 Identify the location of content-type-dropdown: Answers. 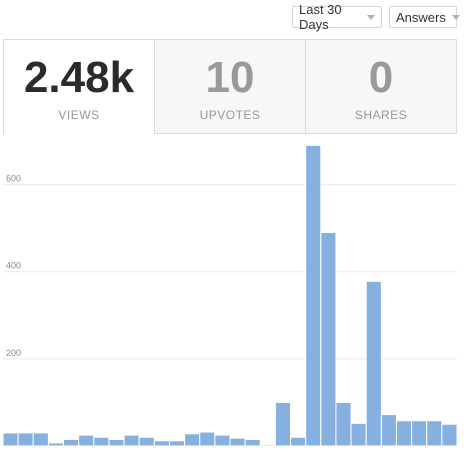
(424, 17).